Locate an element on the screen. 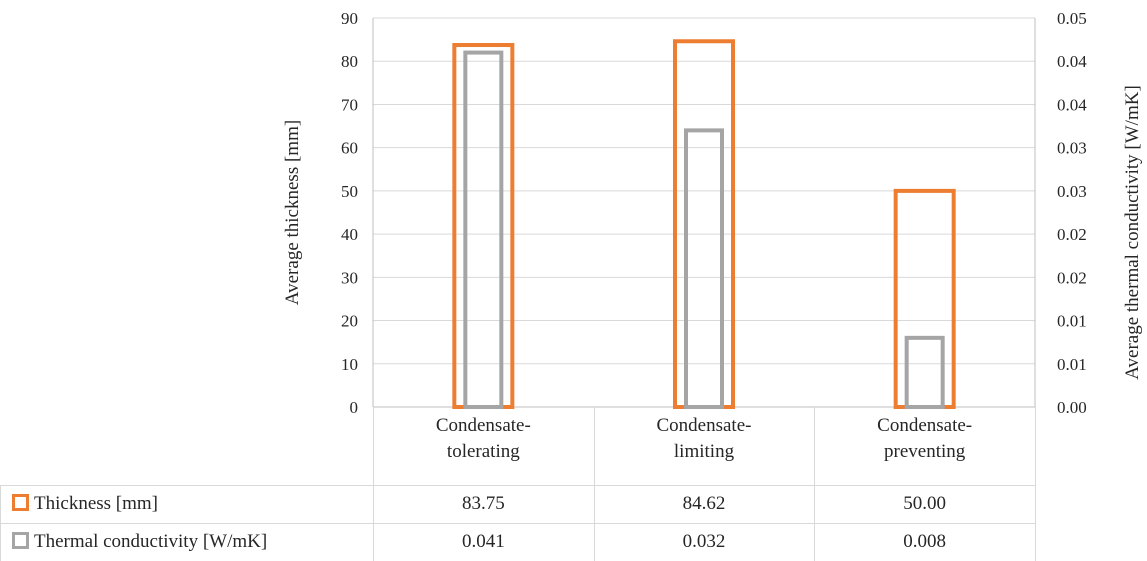  y-tick-label: 60 is located at coordinates (349, 148).